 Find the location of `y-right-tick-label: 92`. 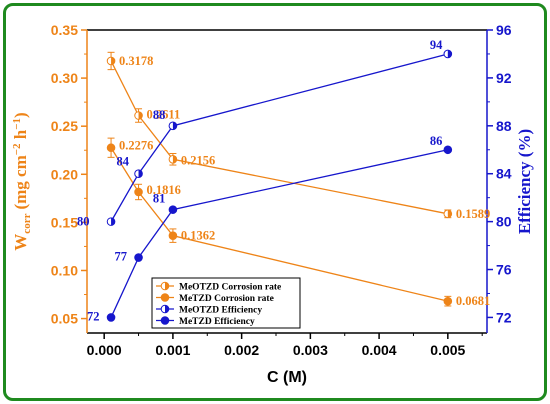

y-right-tick-label: 92 is located at coordinates (504, 78).